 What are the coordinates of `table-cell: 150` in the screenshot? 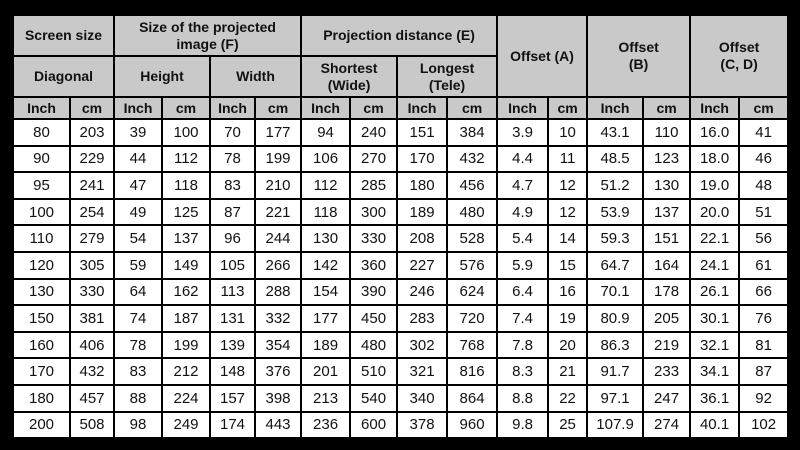 It's located at (41, 318).